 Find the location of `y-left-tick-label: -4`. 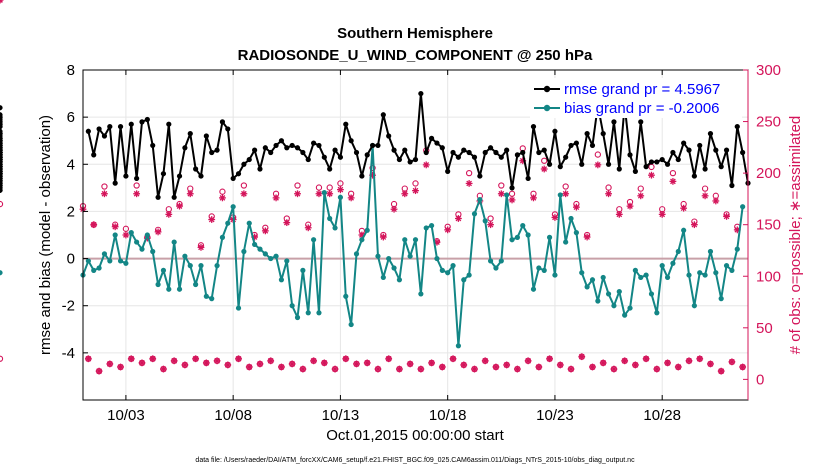

y-left-tick-label: -4 is located at coordinates (68, 353).